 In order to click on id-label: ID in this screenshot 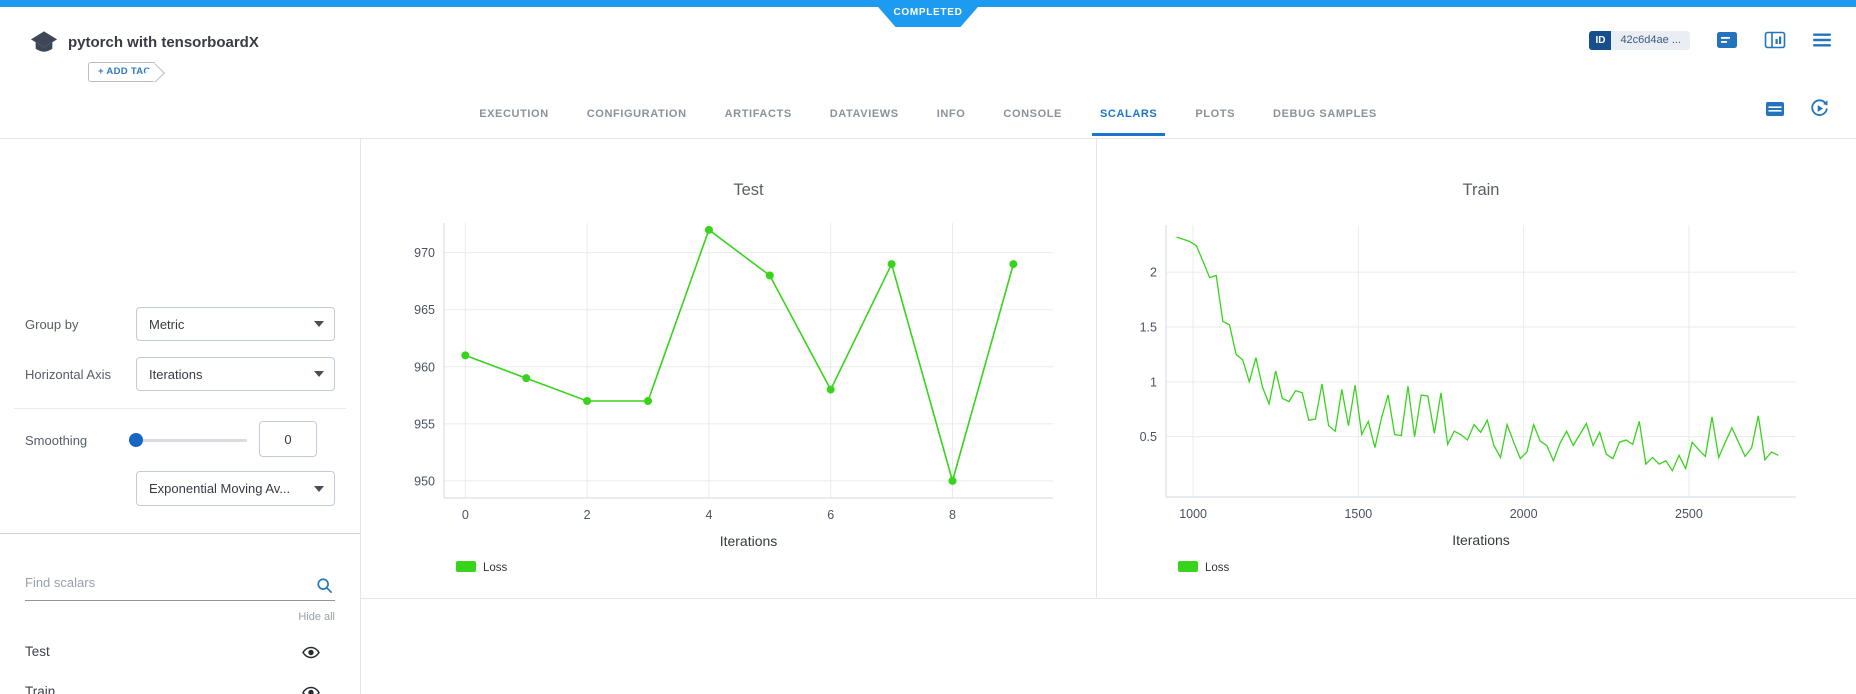, I will do `click(1600, 40)`.